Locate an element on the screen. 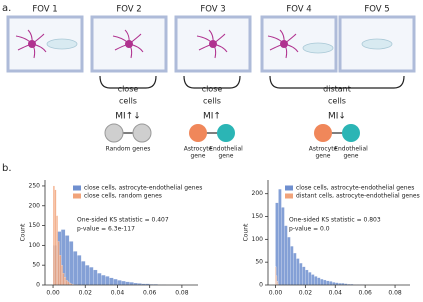  legend-label: close cells, random genes is located at coordinates (123, 196).